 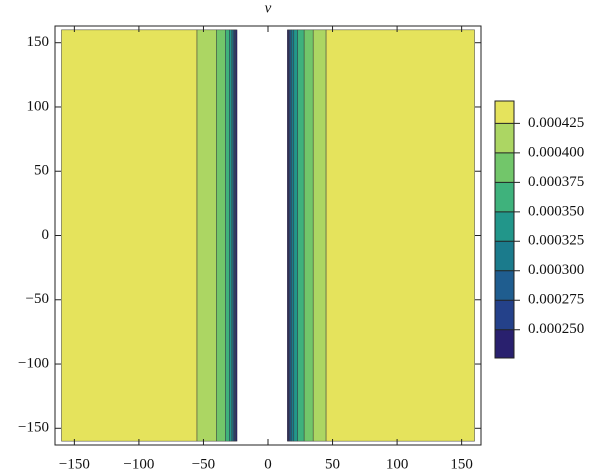 I want to click on colorbar-tick-label: 0.000400, so click(x=556, y=152).